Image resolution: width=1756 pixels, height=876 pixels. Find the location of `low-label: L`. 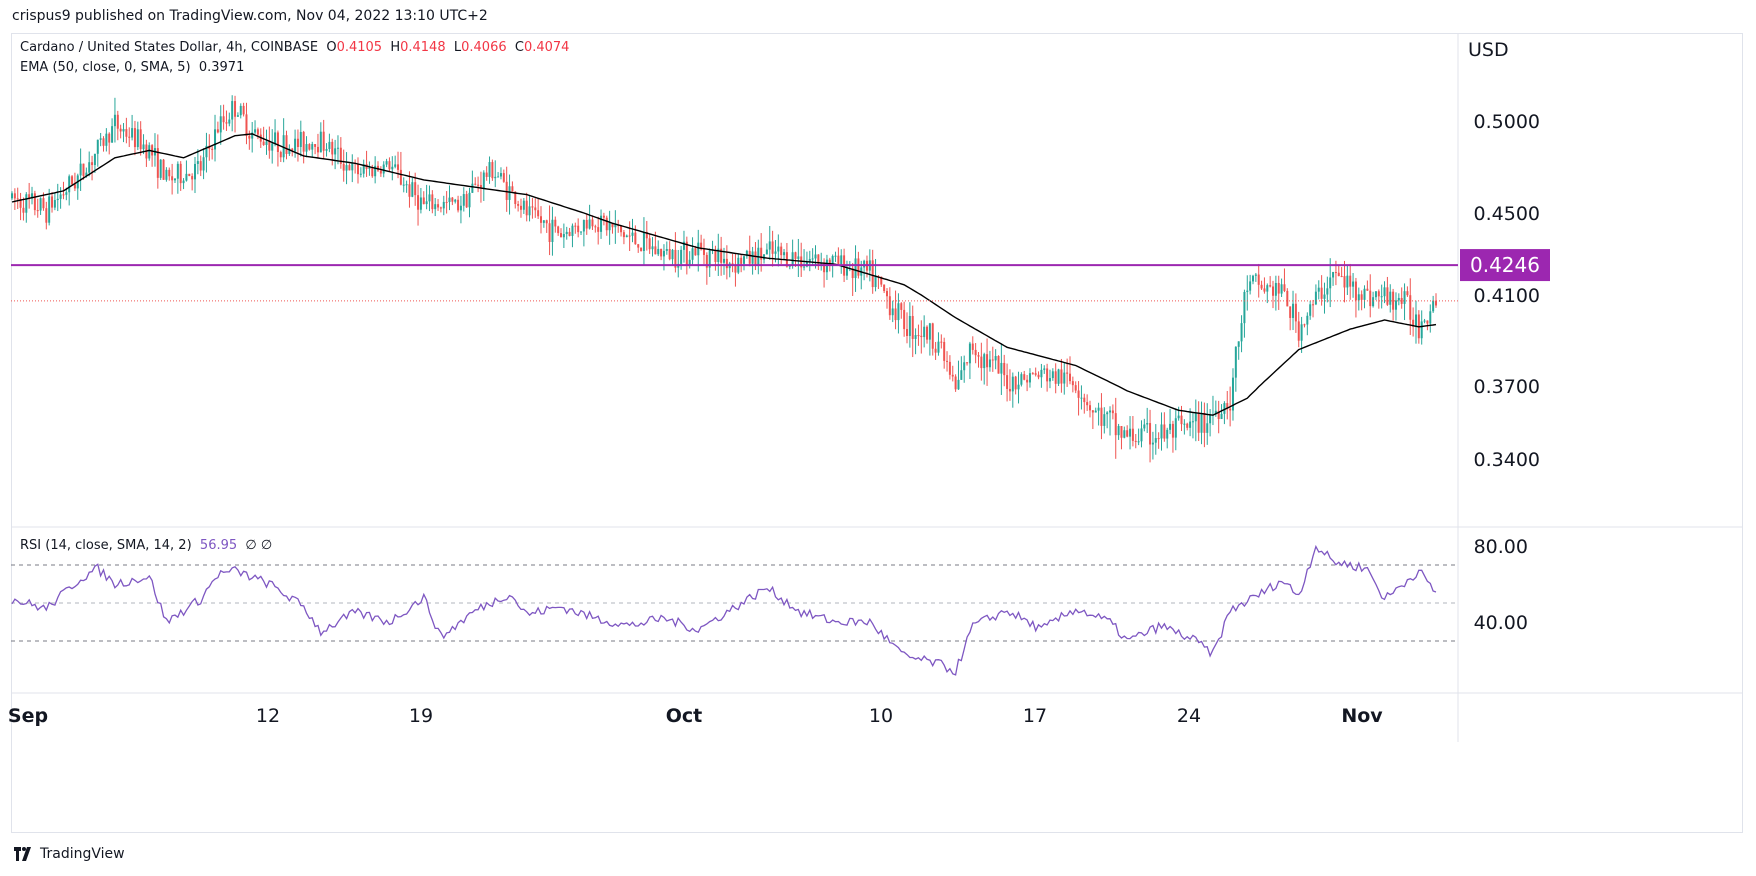

low-label: L is located at coordinates (457, 47).